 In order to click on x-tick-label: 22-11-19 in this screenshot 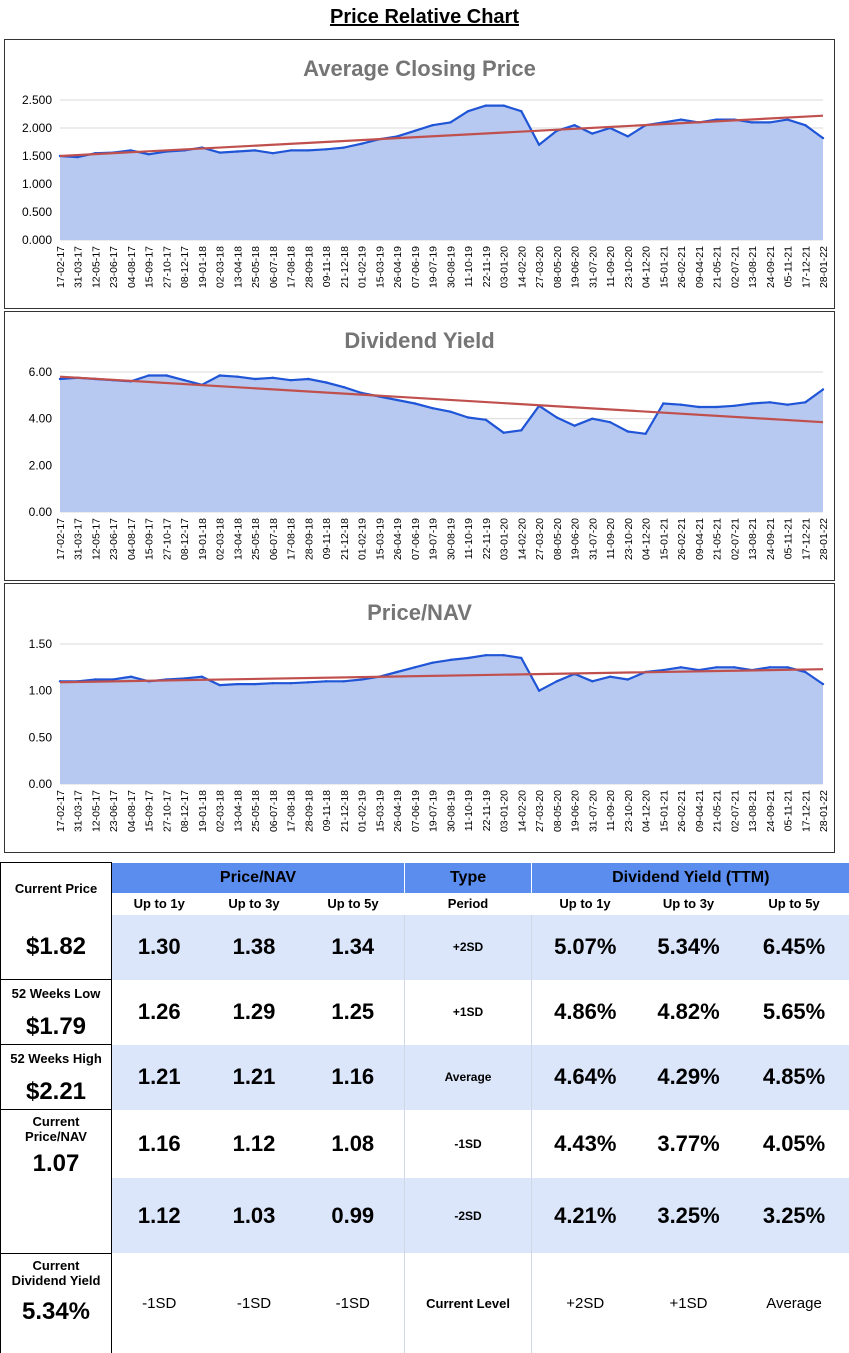, I will do `click(487, 538)`.